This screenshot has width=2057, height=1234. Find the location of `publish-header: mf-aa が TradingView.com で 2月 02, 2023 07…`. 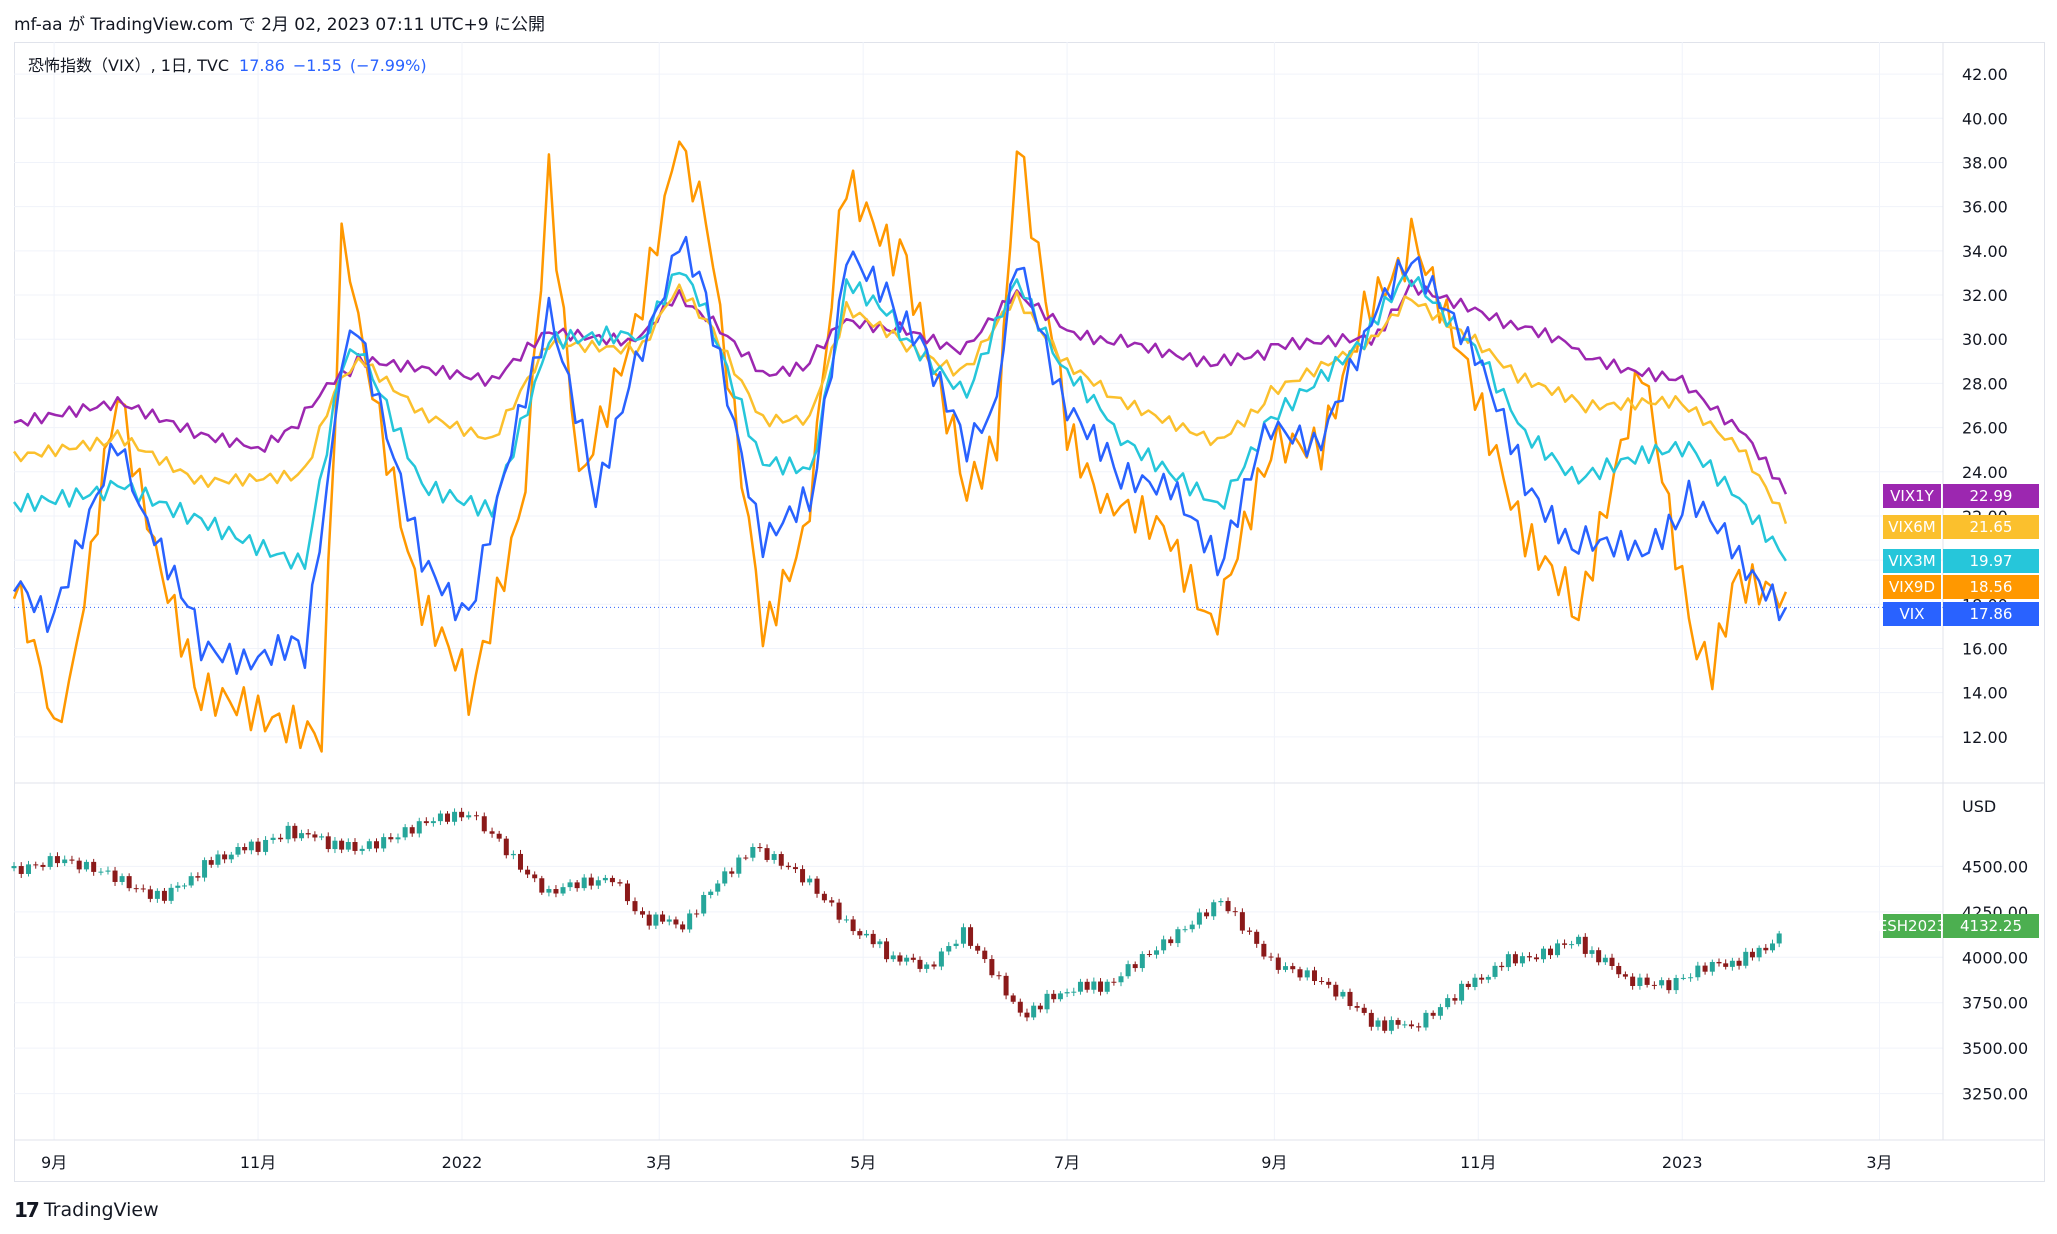

publish-header: mf-aa が TradingView.com で 2月 02, 2023 07… is located at coordinates (279, 25).